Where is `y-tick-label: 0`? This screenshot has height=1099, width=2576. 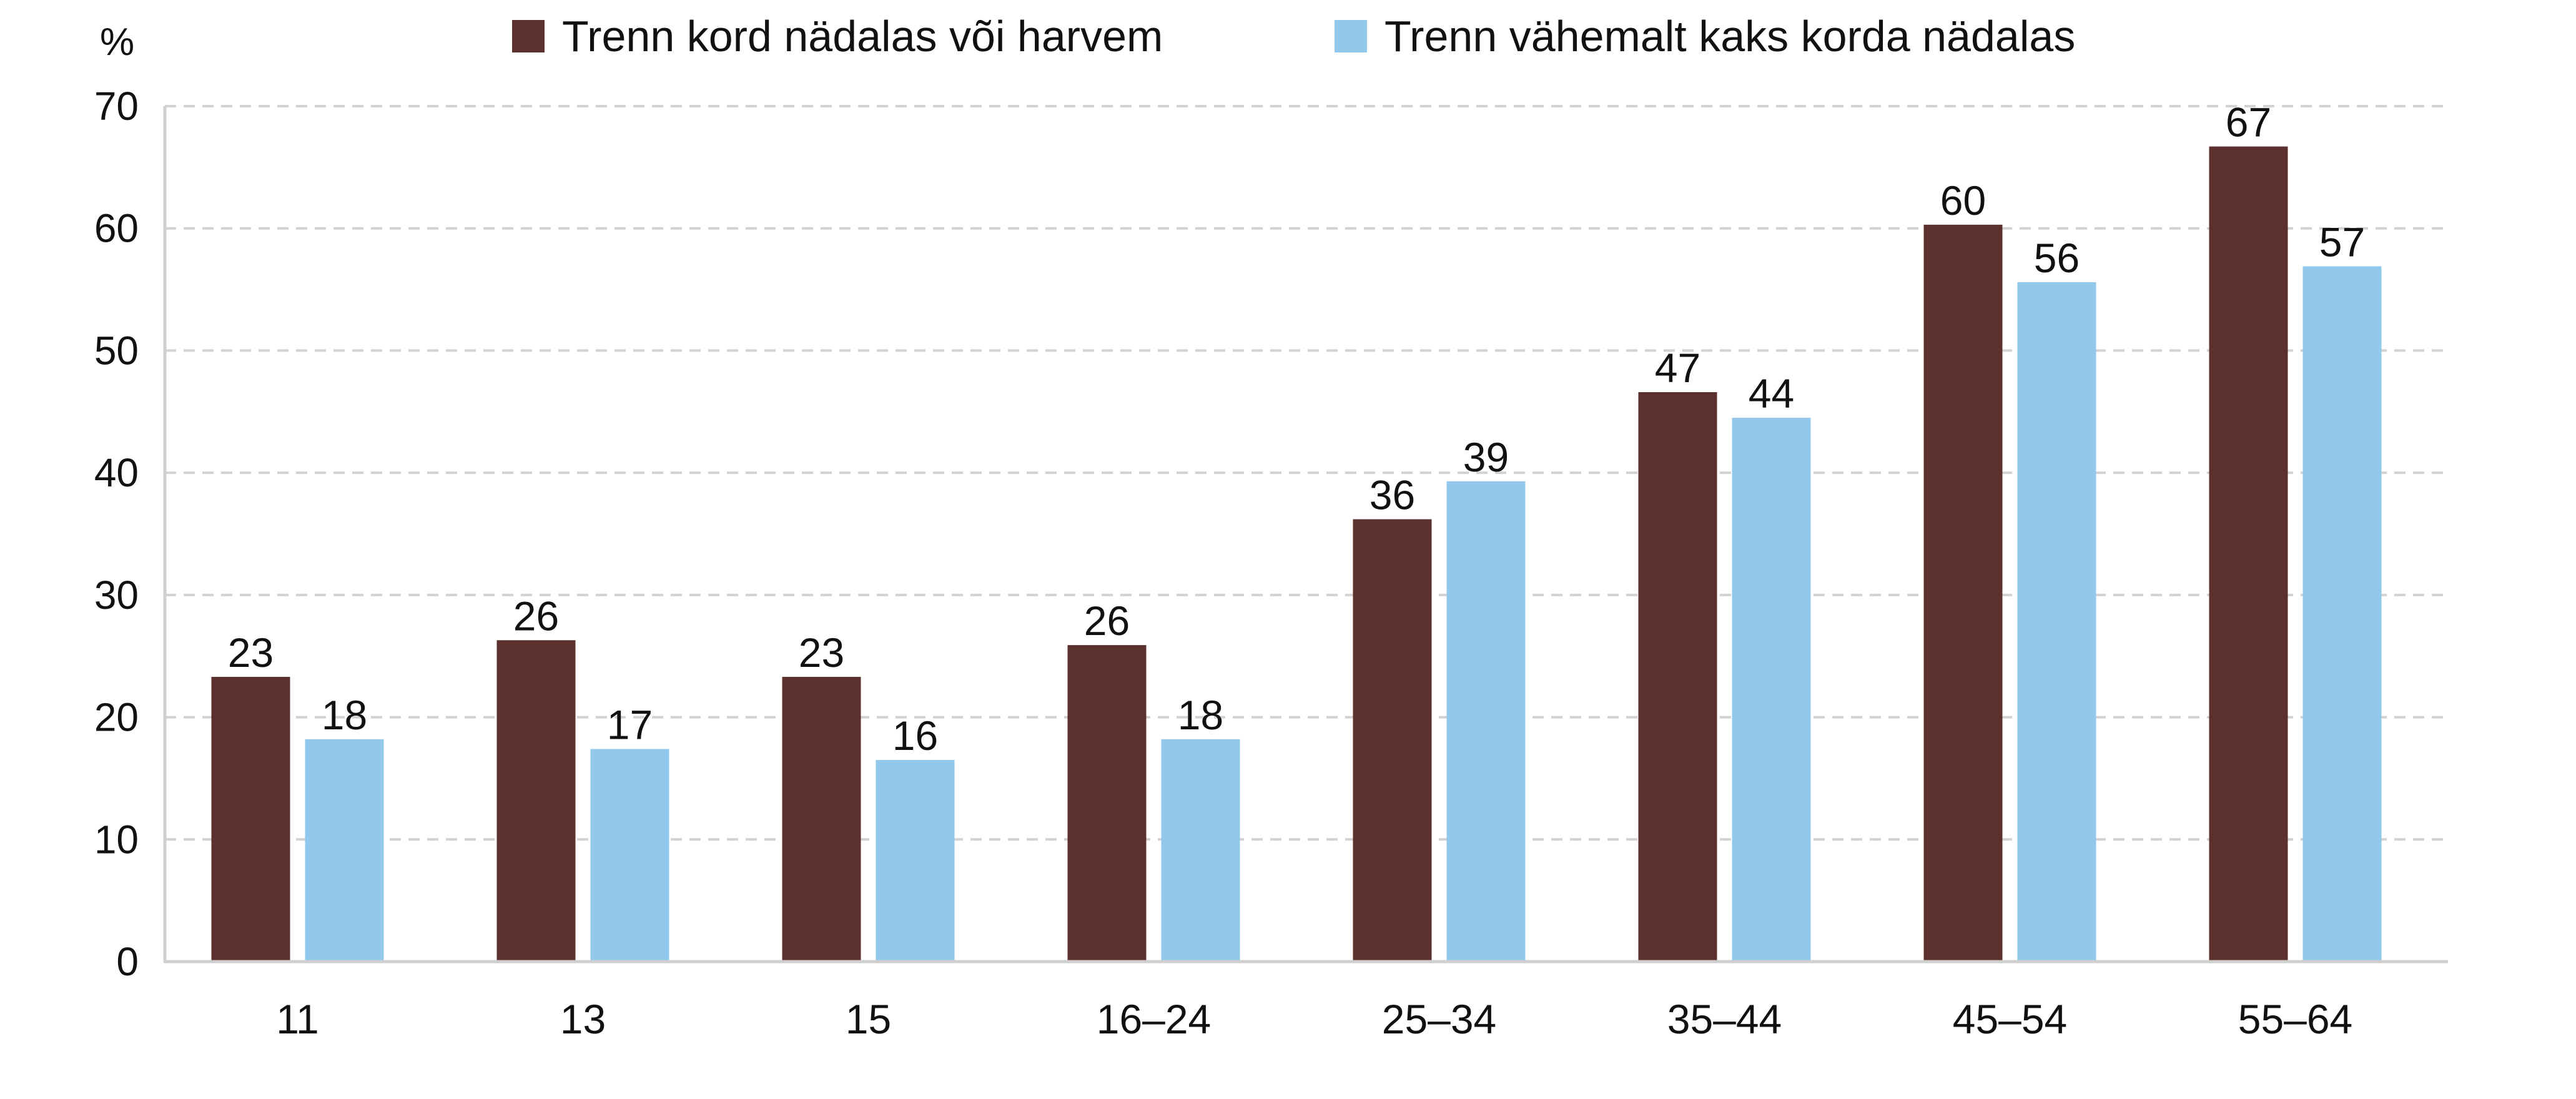
y-tick-label: 0 is located at coordinates (127, 961).